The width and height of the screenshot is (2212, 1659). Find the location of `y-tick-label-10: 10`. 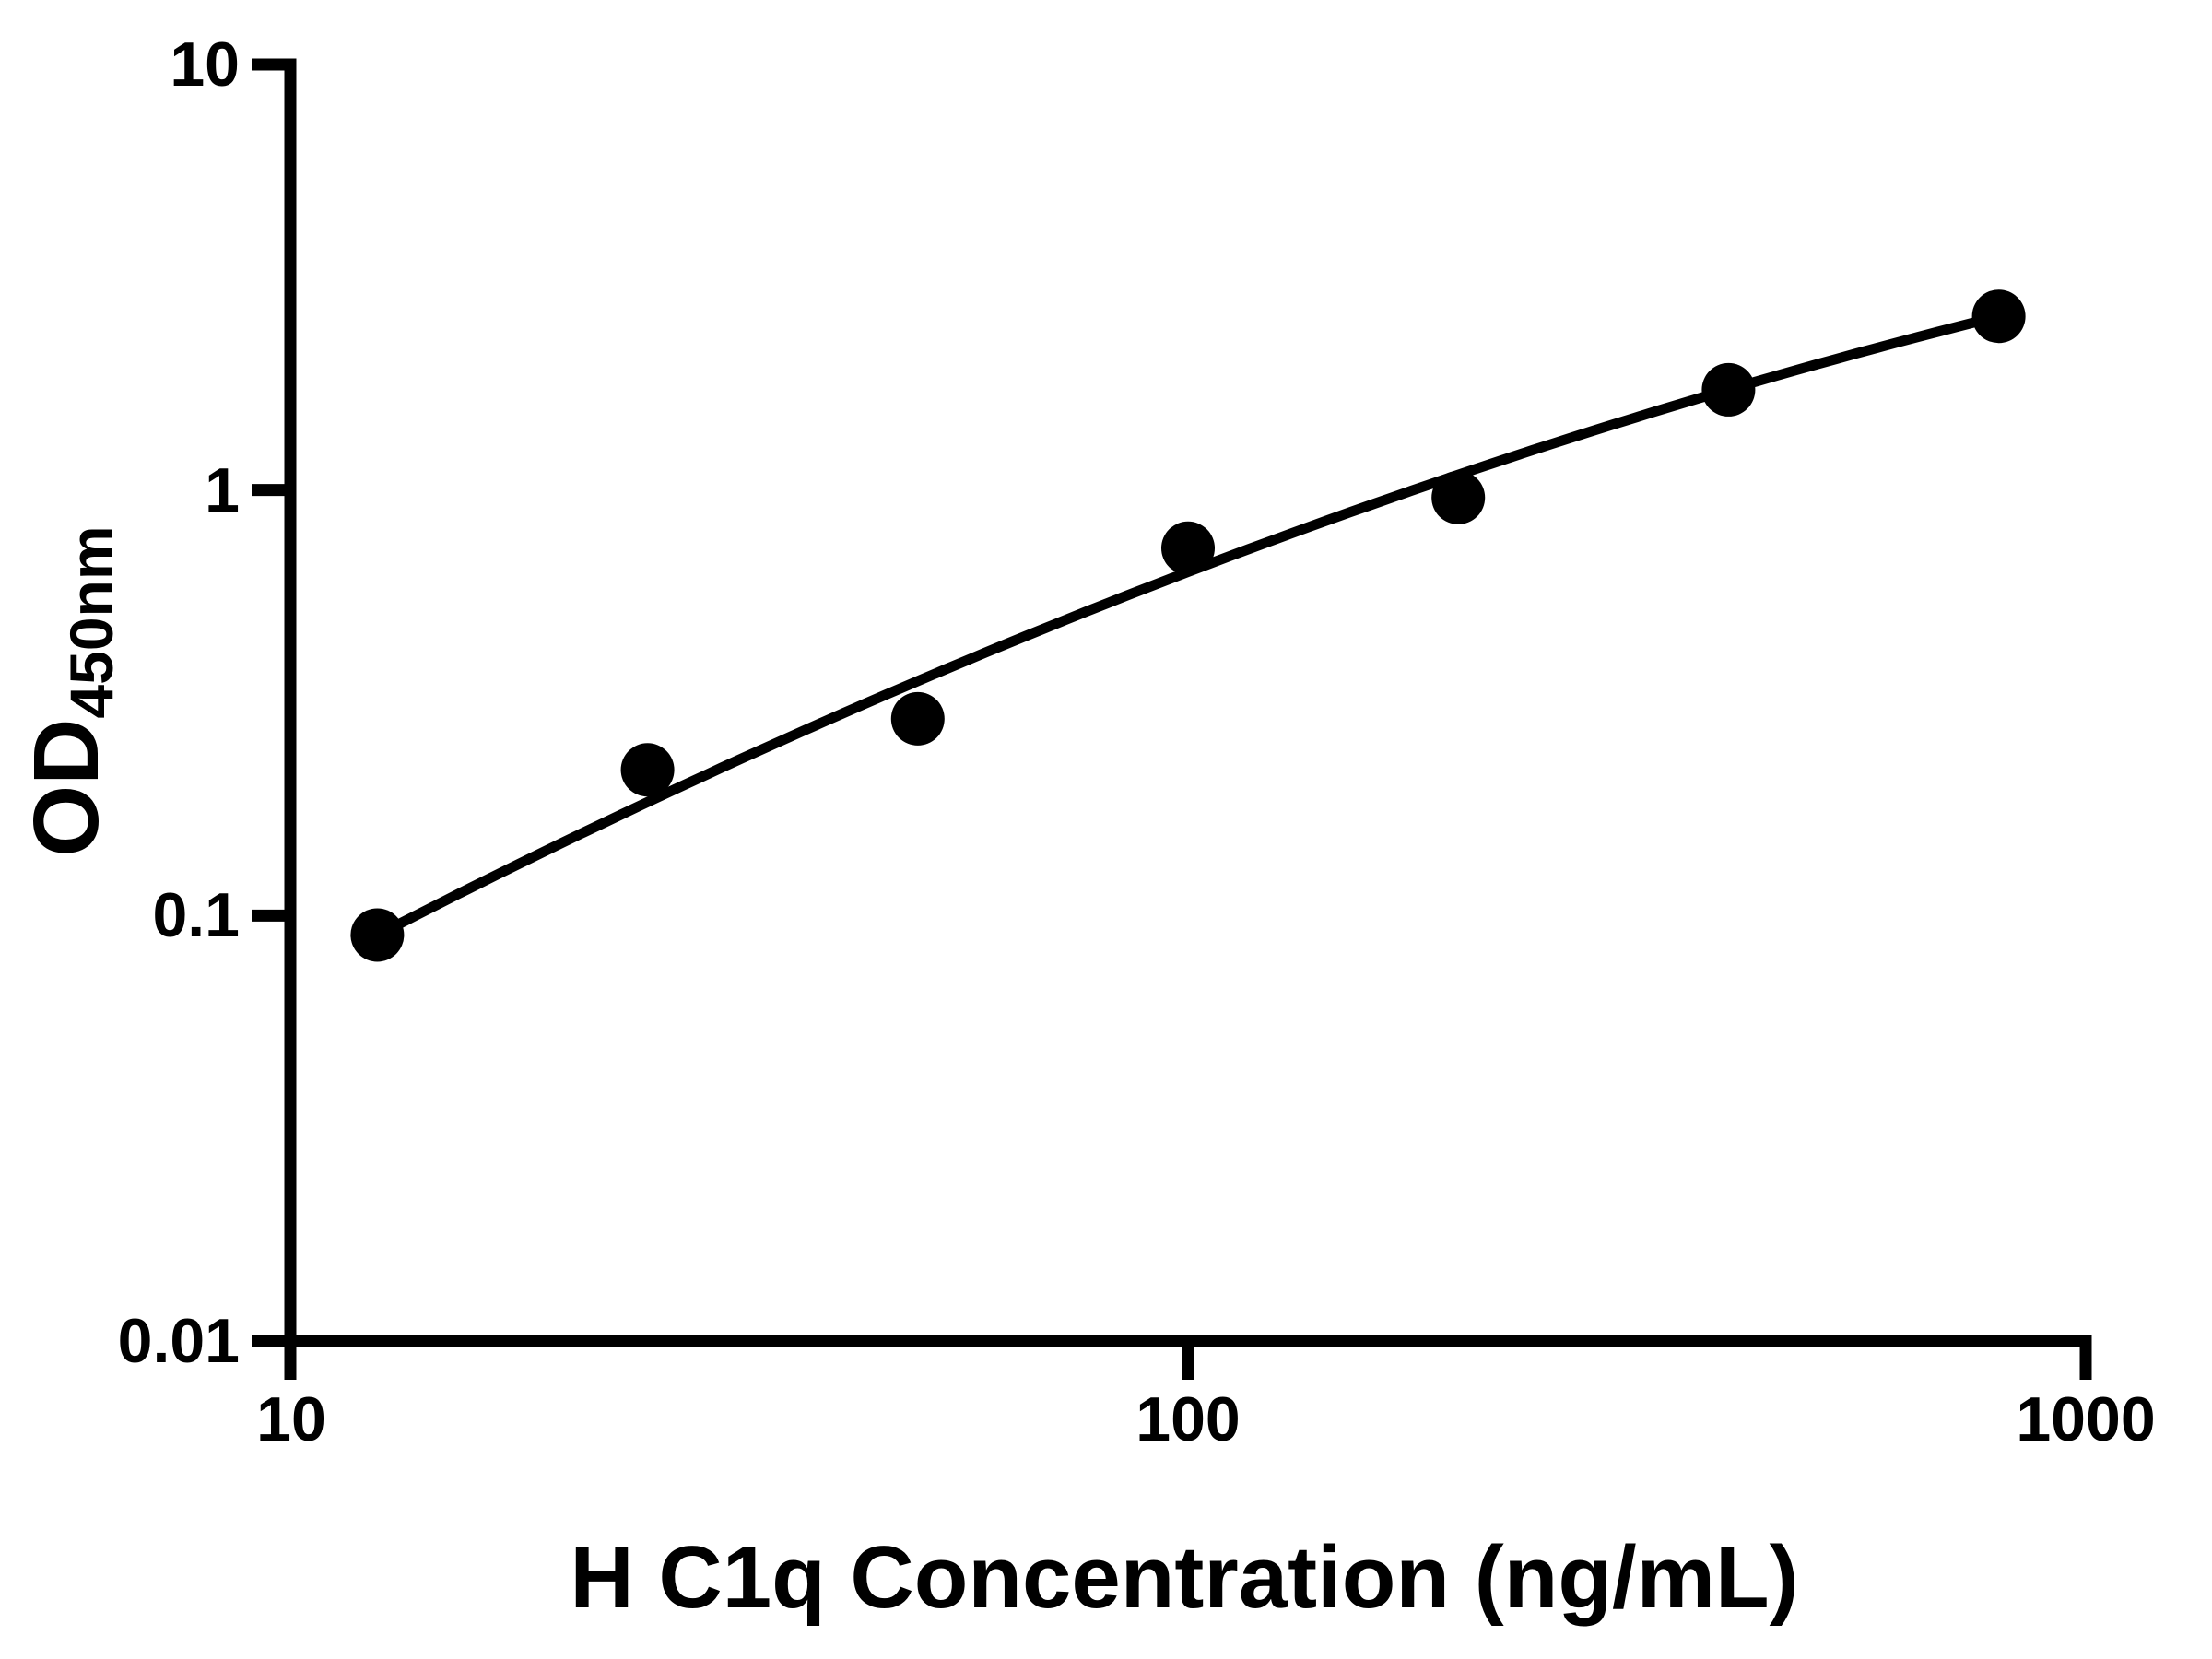

y-tick-label-10: 10 is located at coordinates (205, 64).